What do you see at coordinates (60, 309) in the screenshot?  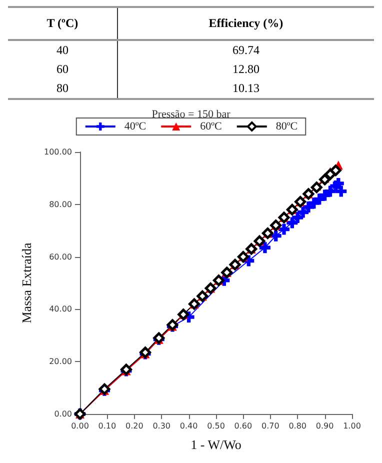 I see `y-tick-label: 40.00` at bounding box center [60, 309].